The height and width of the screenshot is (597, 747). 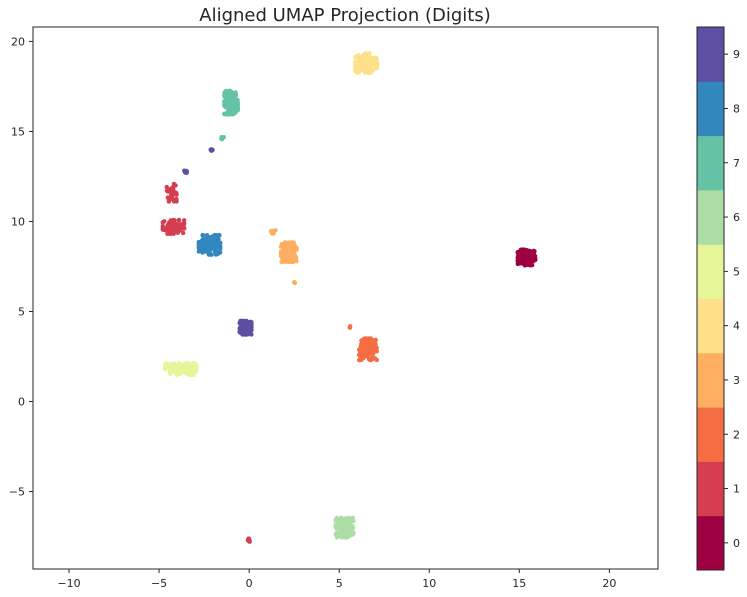 What do you see at coordinates (736, 326) in the screenshot?
I see `colorbar-tick-label: 4` at bounding box center [736, 326].